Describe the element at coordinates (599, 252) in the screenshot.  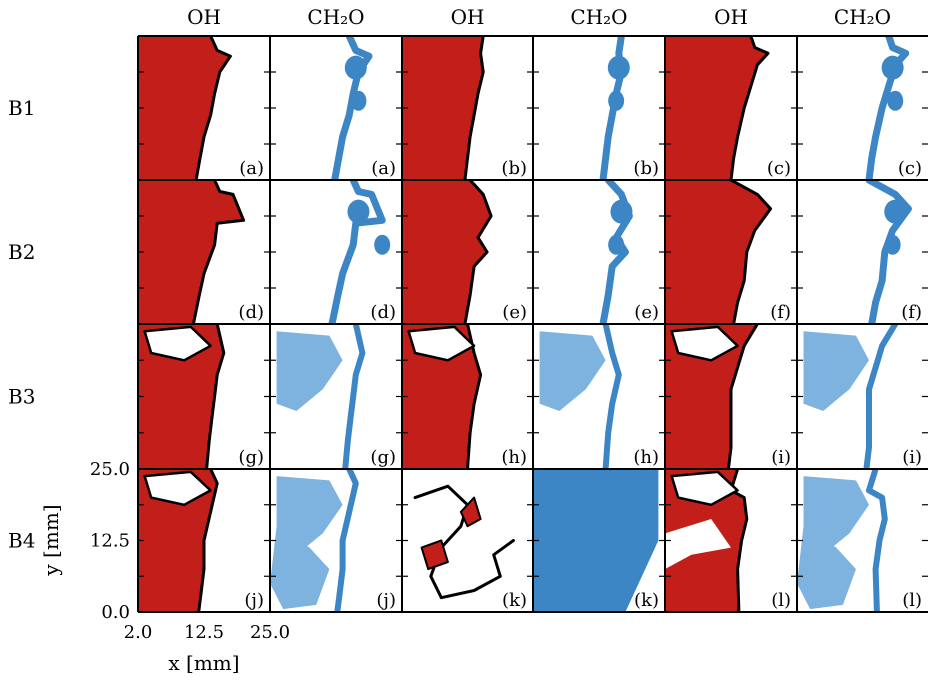
I see `panel-r2-c4` at that location.